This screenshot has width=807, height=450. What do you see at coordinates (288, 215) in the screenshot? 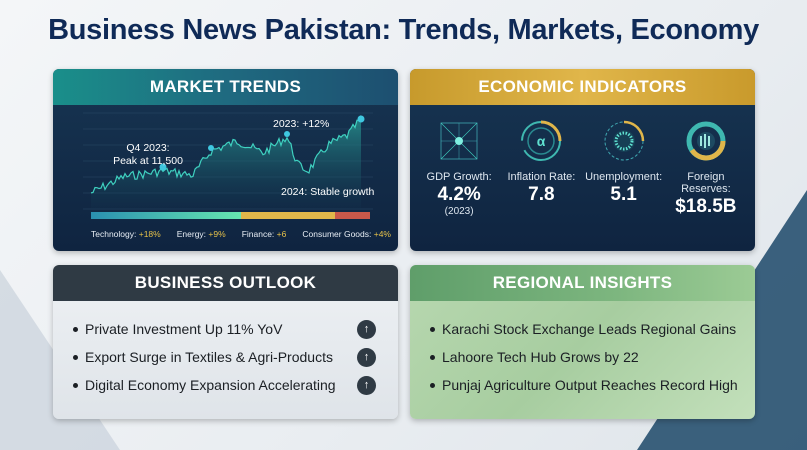
I see `sector-bar-finance` at bounding box center [288, 215].